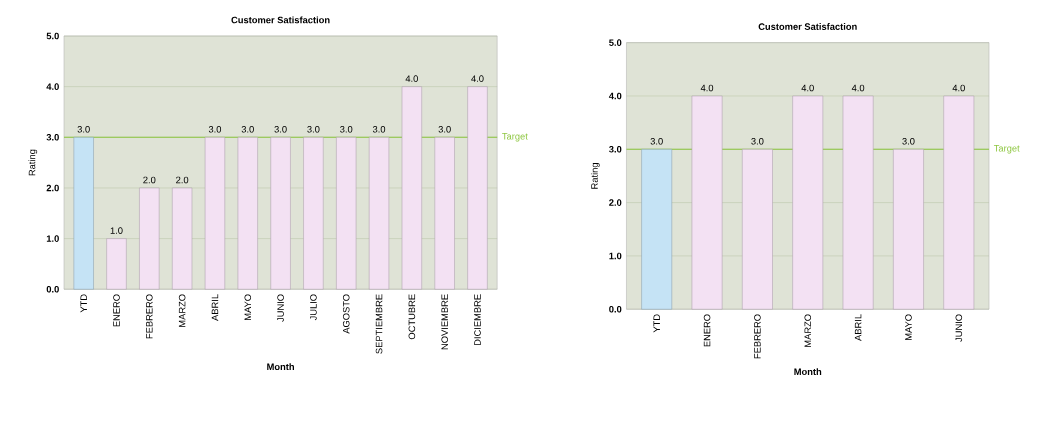 This screenshot has height=423, width=1053. Describe the element at coordinates (412, 317) in the screenshot. I see `x-tick-label: OCTUBRE` at that location.